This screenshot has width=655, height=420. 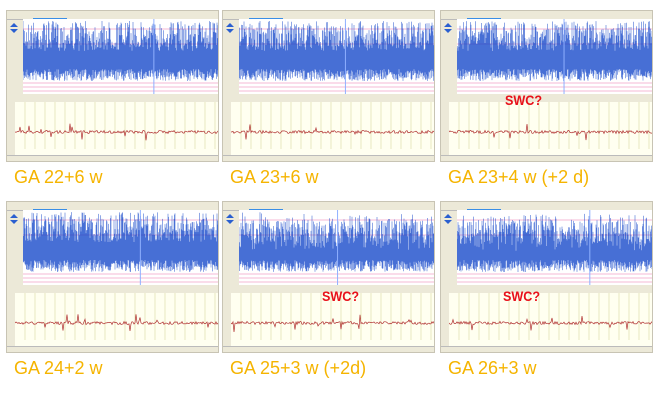 What do you see at coordinates (58, 368) in the screenshot?
I see `gestational-age-label: GA 24+2 w` at bounding box center [58, 368].